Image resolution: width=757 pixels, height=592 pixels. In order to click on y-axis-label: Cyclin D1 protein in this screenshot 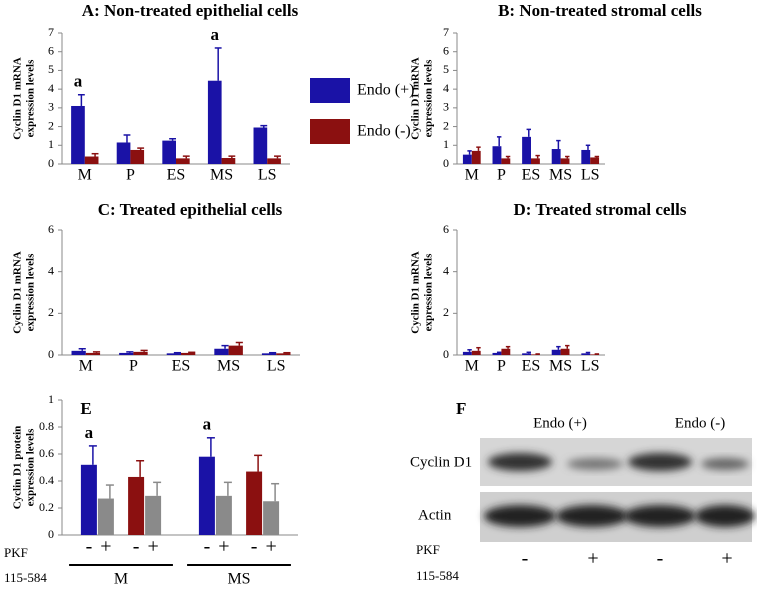, I will do `click(18, 468)`.